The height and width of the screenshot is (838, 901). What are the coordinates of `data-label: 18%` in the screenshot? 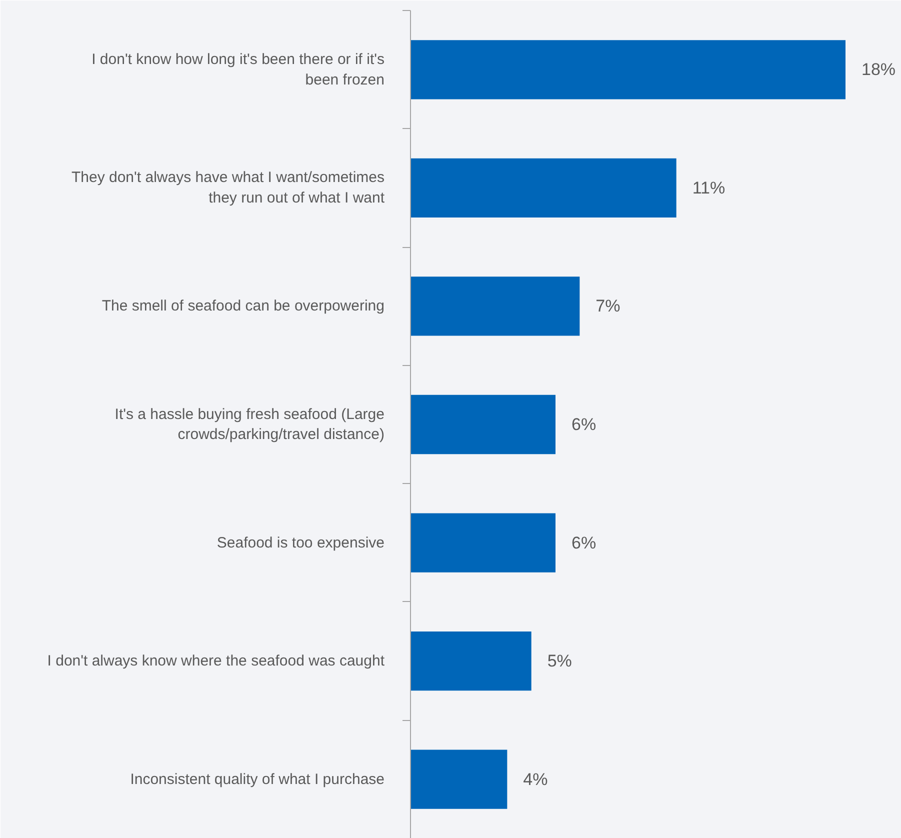 It's located at (879, 70).